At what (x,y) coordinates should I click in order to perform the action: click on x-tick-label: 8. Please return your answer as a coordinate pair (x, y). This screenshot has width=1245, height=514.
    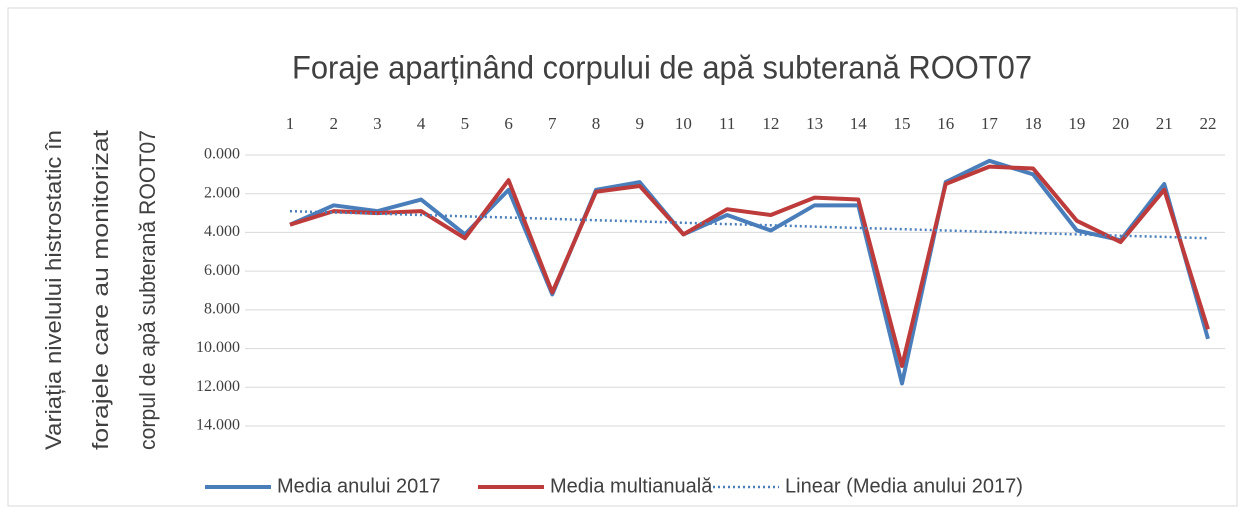
    Looking at the image, I should click on (596, 123).